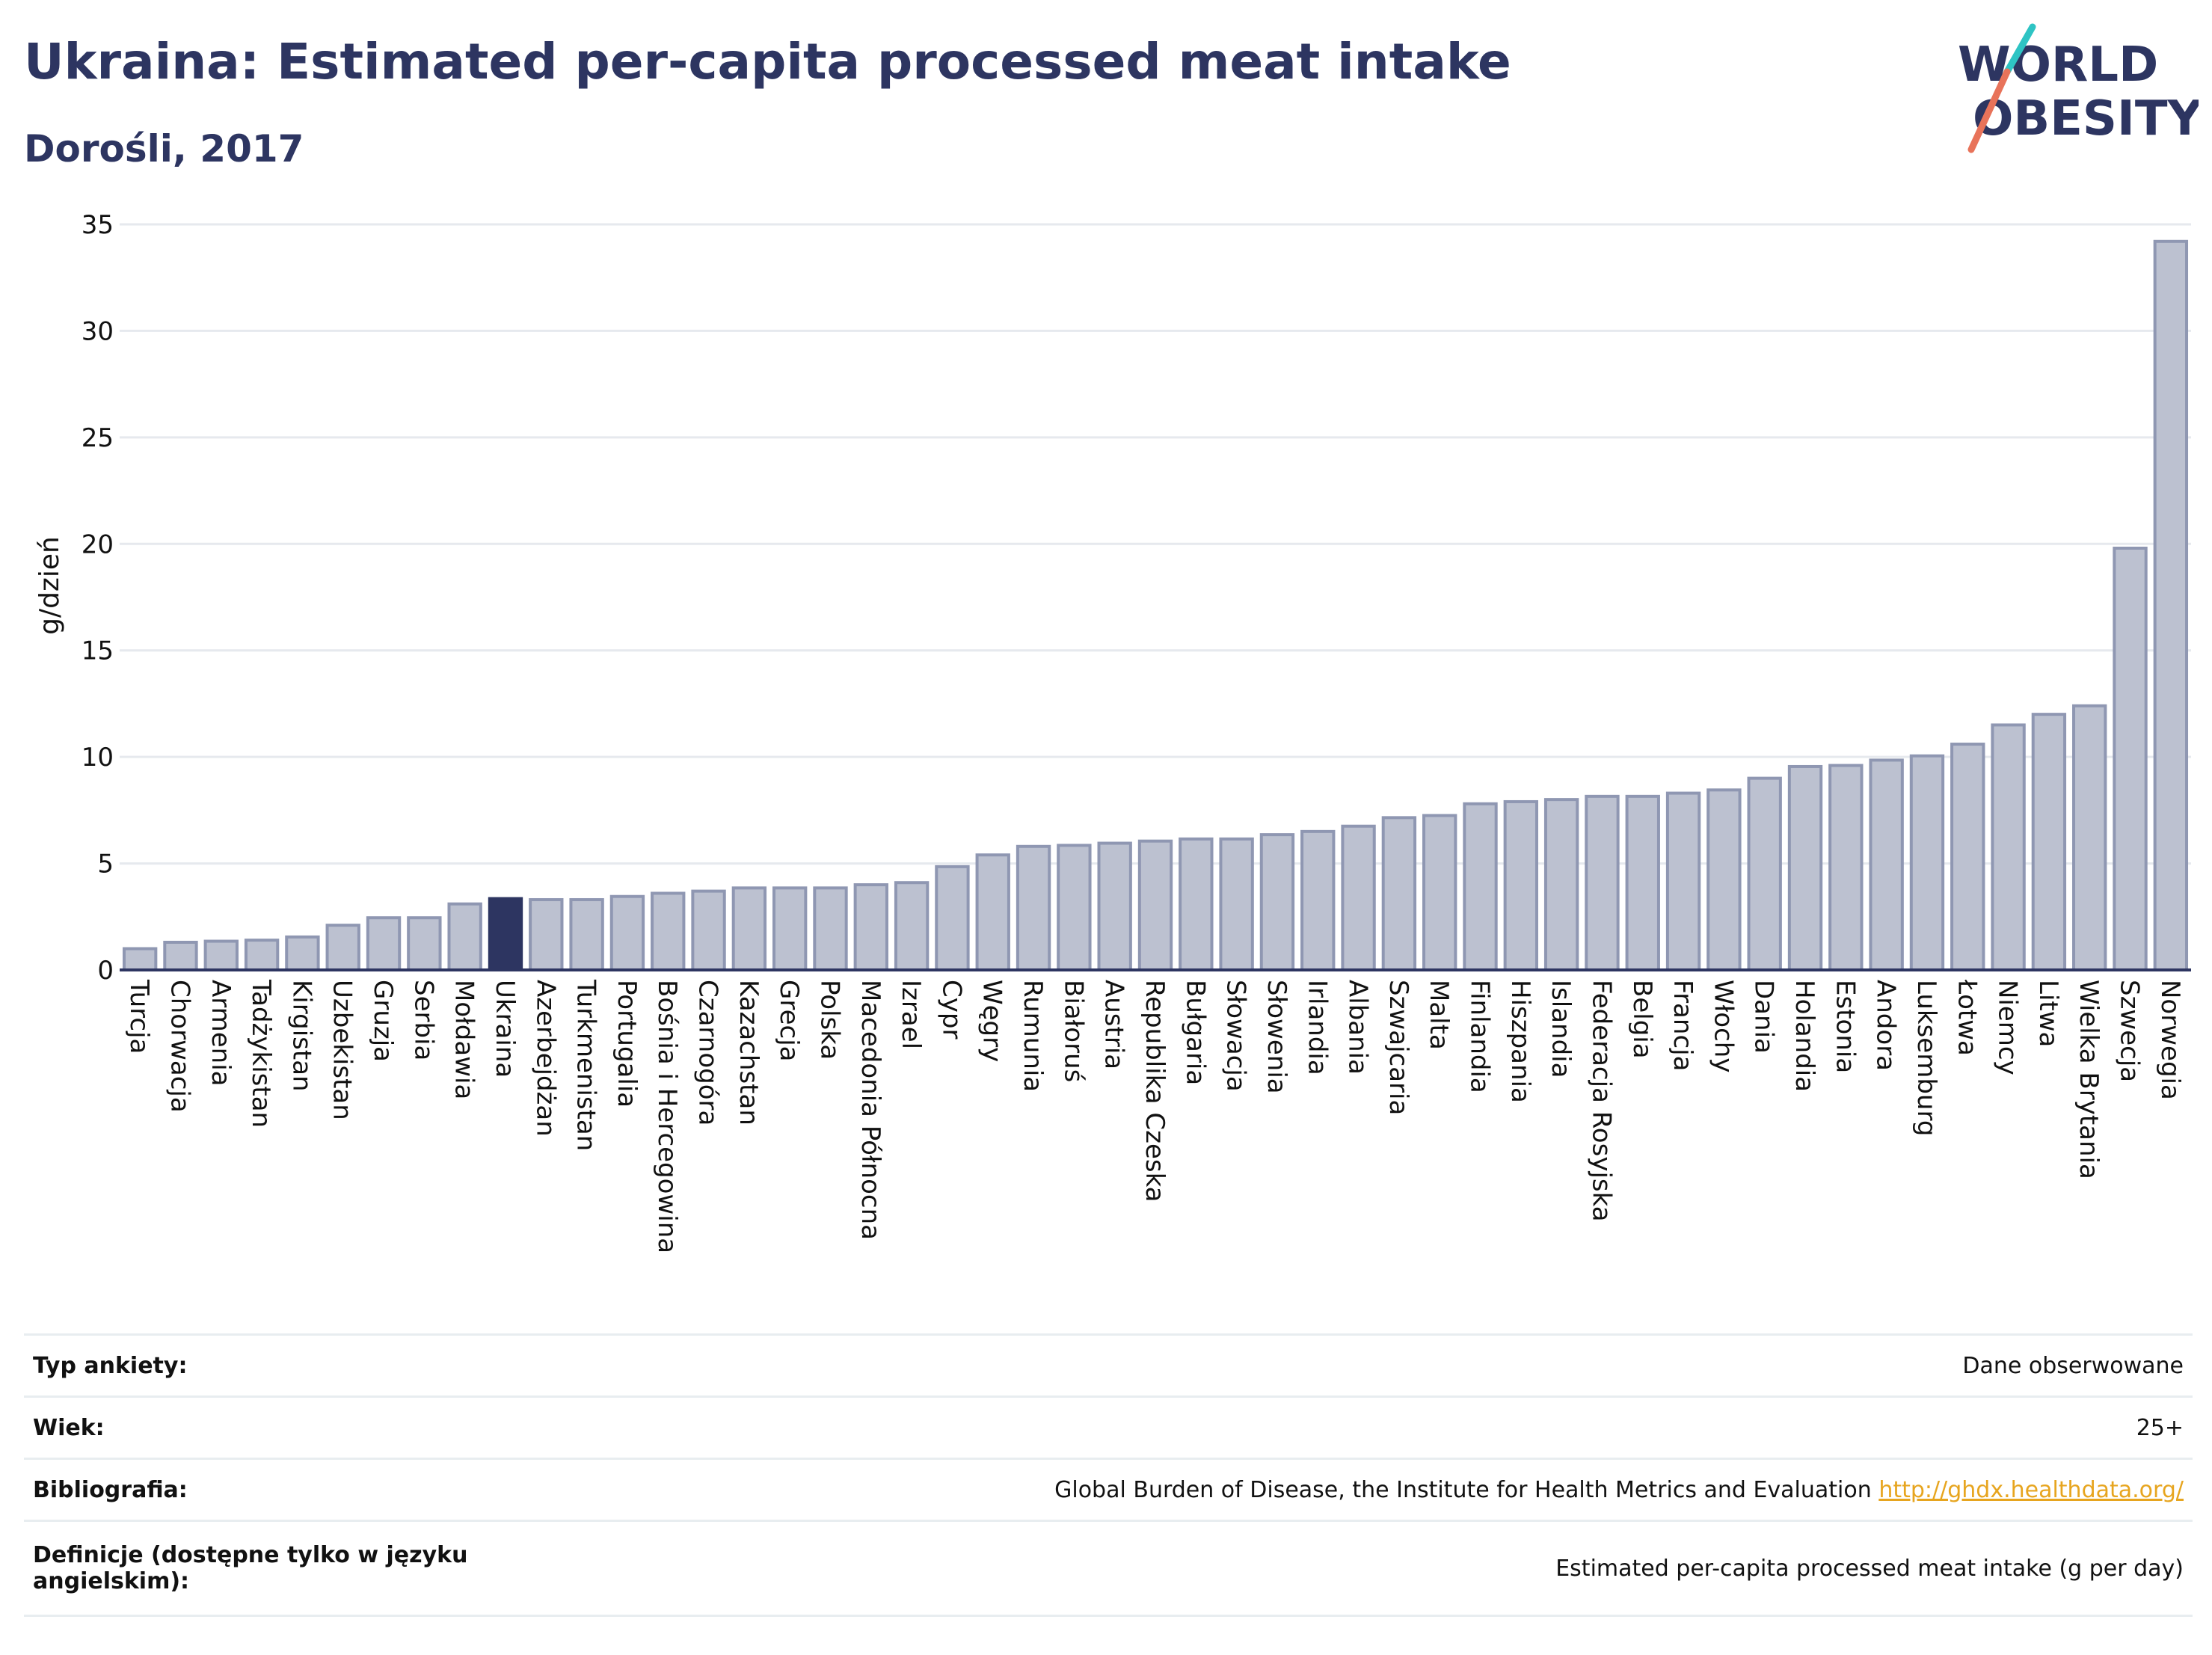 The width and height of the screenshot is (2212, 1655). What do you see at coordinates (1439, 1015) in the screenshot?
I see `x-tick-label: Malta` at bounding box center [1439, 1015].